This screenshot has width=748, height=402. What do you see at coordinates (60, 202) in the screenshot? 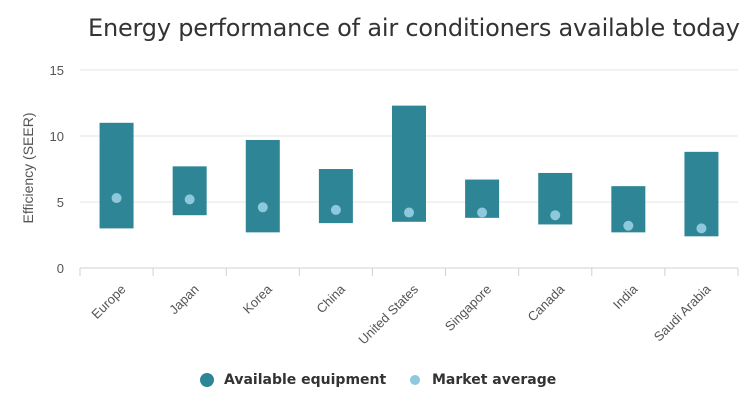
I see `y-tick-label: 5` at bounding box center [60, 202].